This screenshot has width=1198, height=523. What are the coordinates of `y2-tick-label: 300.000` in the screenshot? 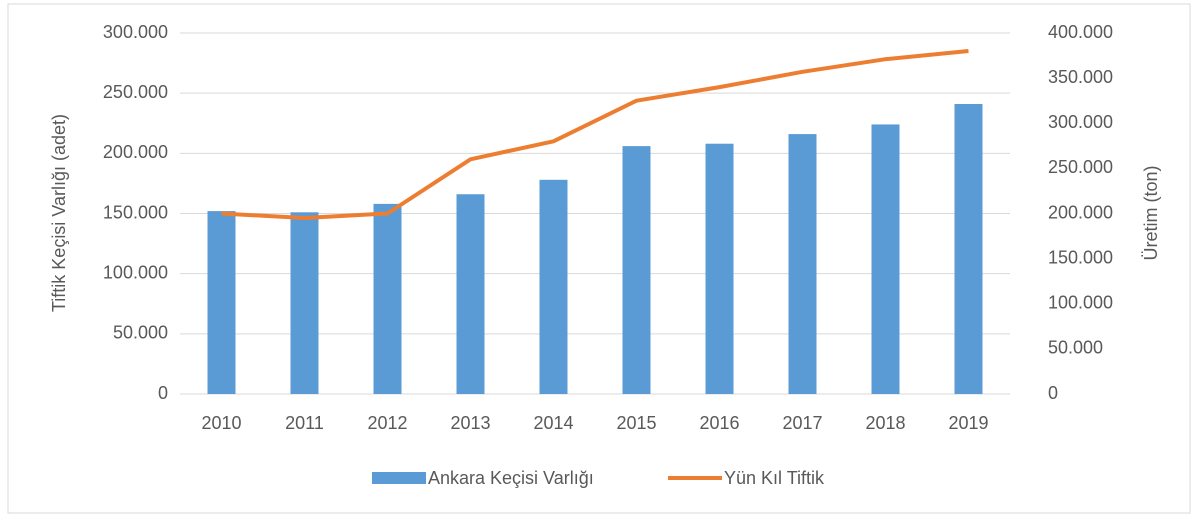 It's located at (1080, 122).